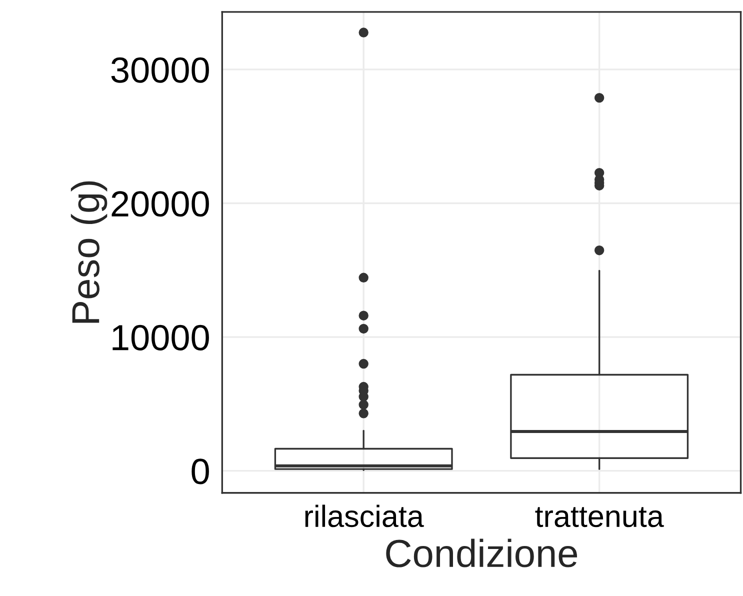 The image size is (743, 596). I want to click on x-axis-title: Condizione, so click(482, 553).